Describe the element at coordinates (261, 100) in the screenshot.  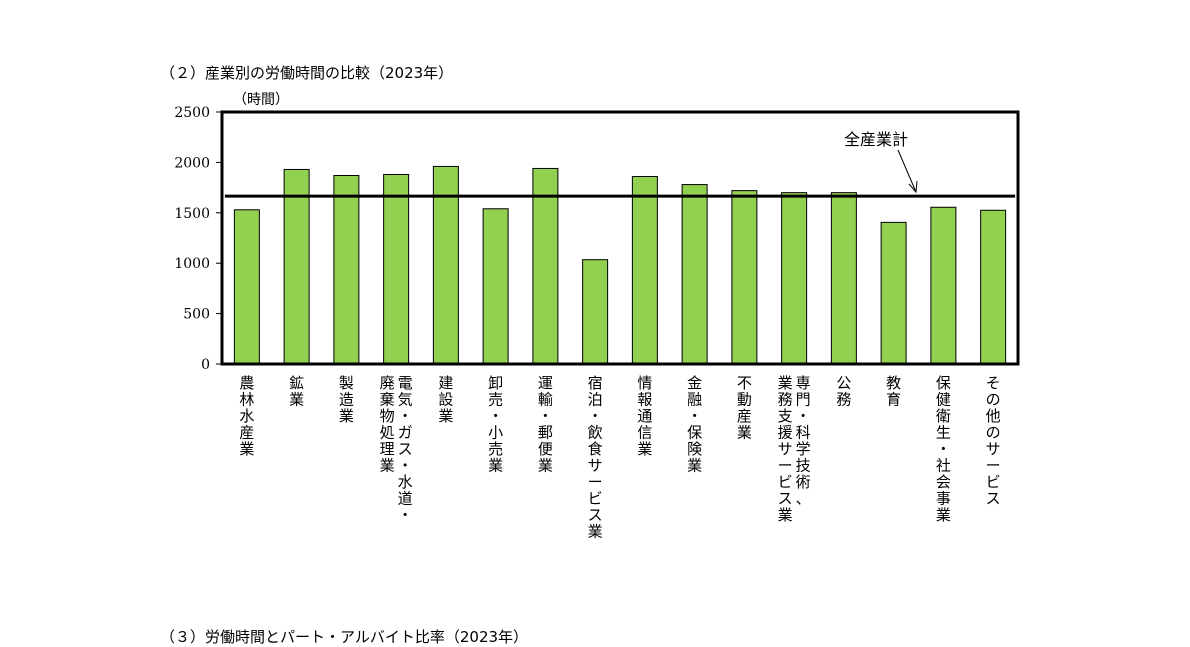
I see `y-axis-unit-label: （時間）` at that location.